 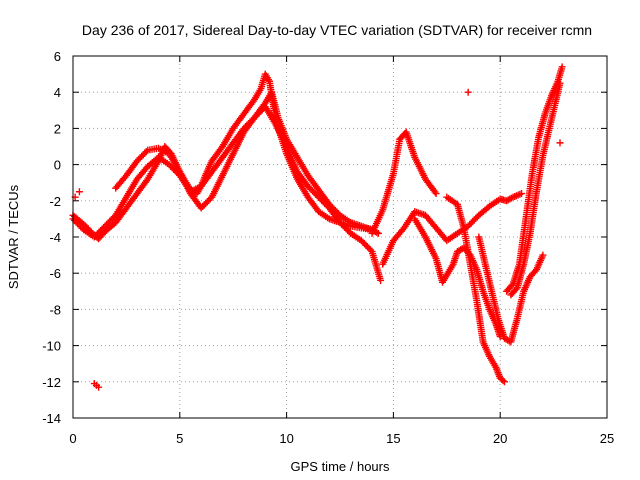 I want to click on x-axis-label: GPS time / hours, so click(x=340, y=466).